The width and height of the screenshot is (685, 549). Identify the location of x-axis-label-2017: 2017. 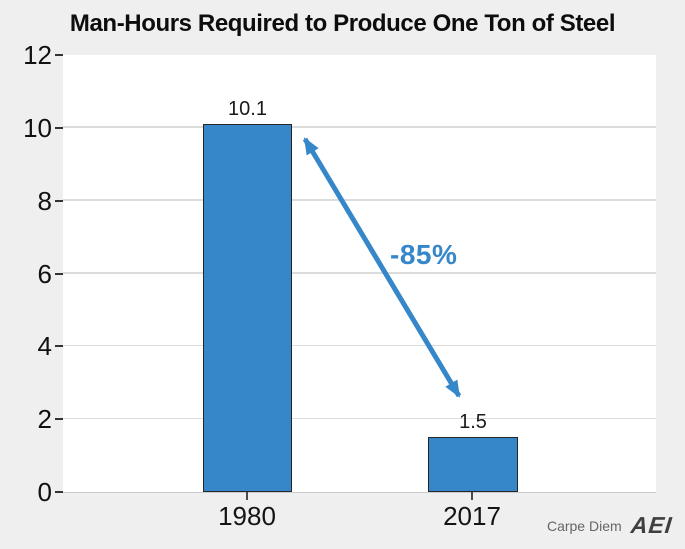
(472, 516).